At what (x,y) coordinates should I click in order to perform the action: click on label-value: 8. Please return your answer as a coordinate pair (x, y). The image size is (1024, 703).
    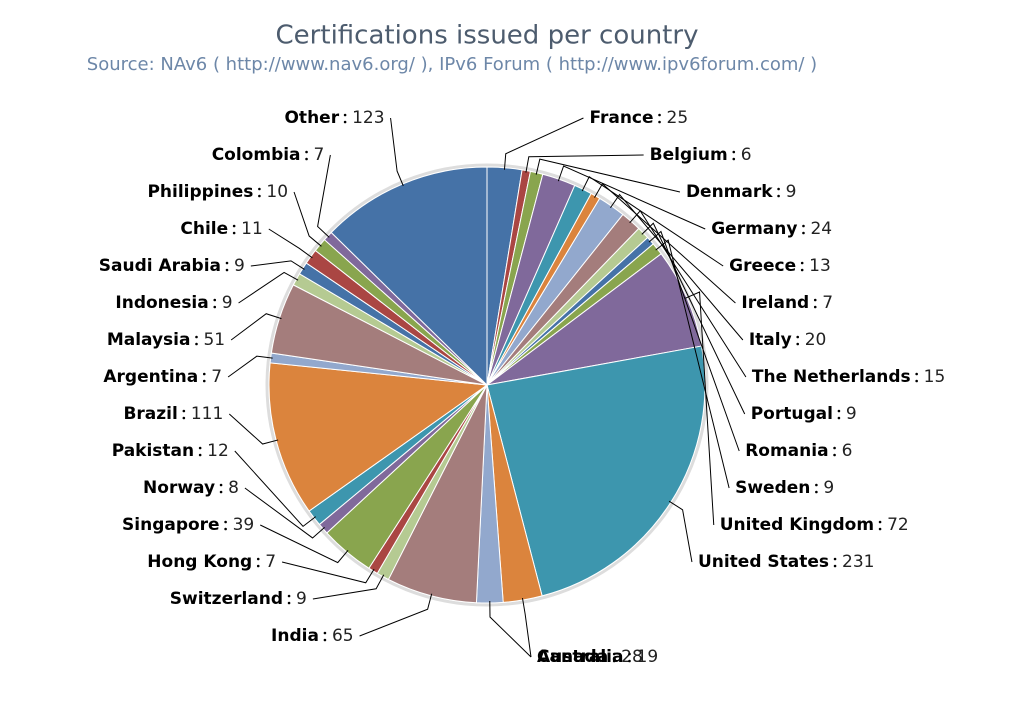
    Looking at the image, I should click on (233, 488).